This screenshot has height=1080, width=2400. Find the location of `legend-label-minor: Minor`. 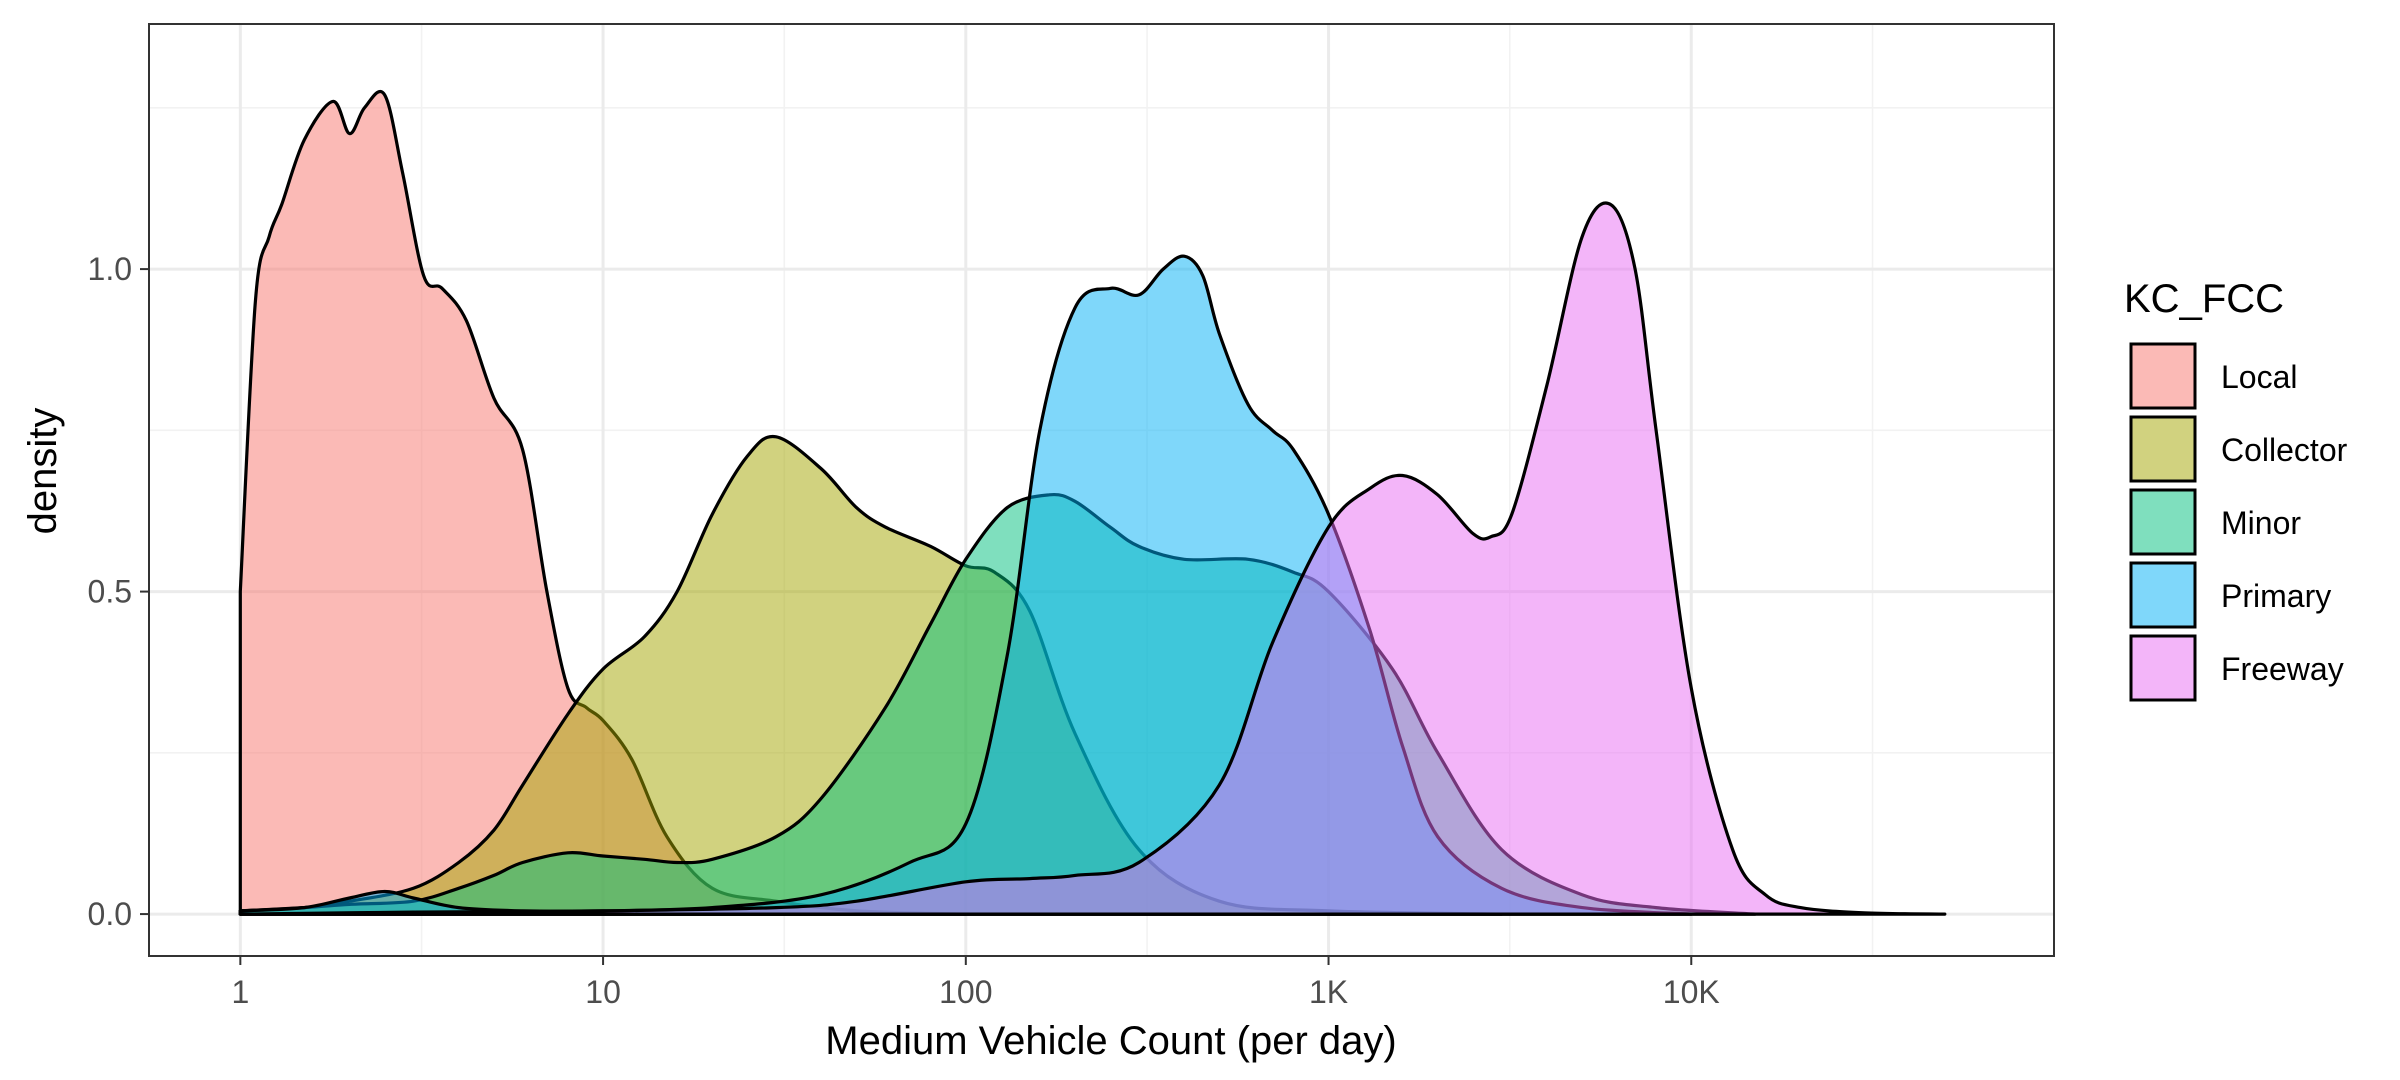

legend-label-minor: Minor is located at coordinates (2261, 523).